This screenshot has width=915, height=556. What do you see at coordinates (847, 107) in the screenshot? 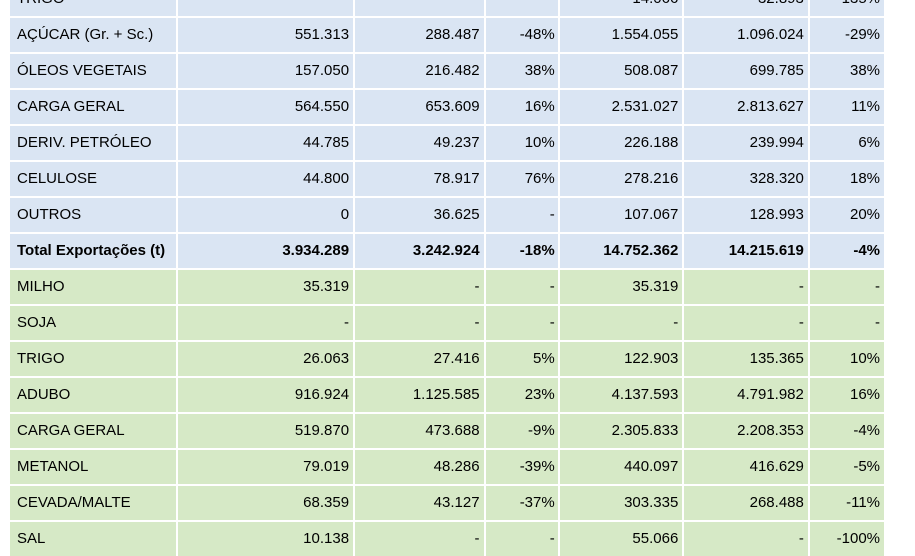
I see `ytd-variation: 11%` at bounding box center [847, 107].